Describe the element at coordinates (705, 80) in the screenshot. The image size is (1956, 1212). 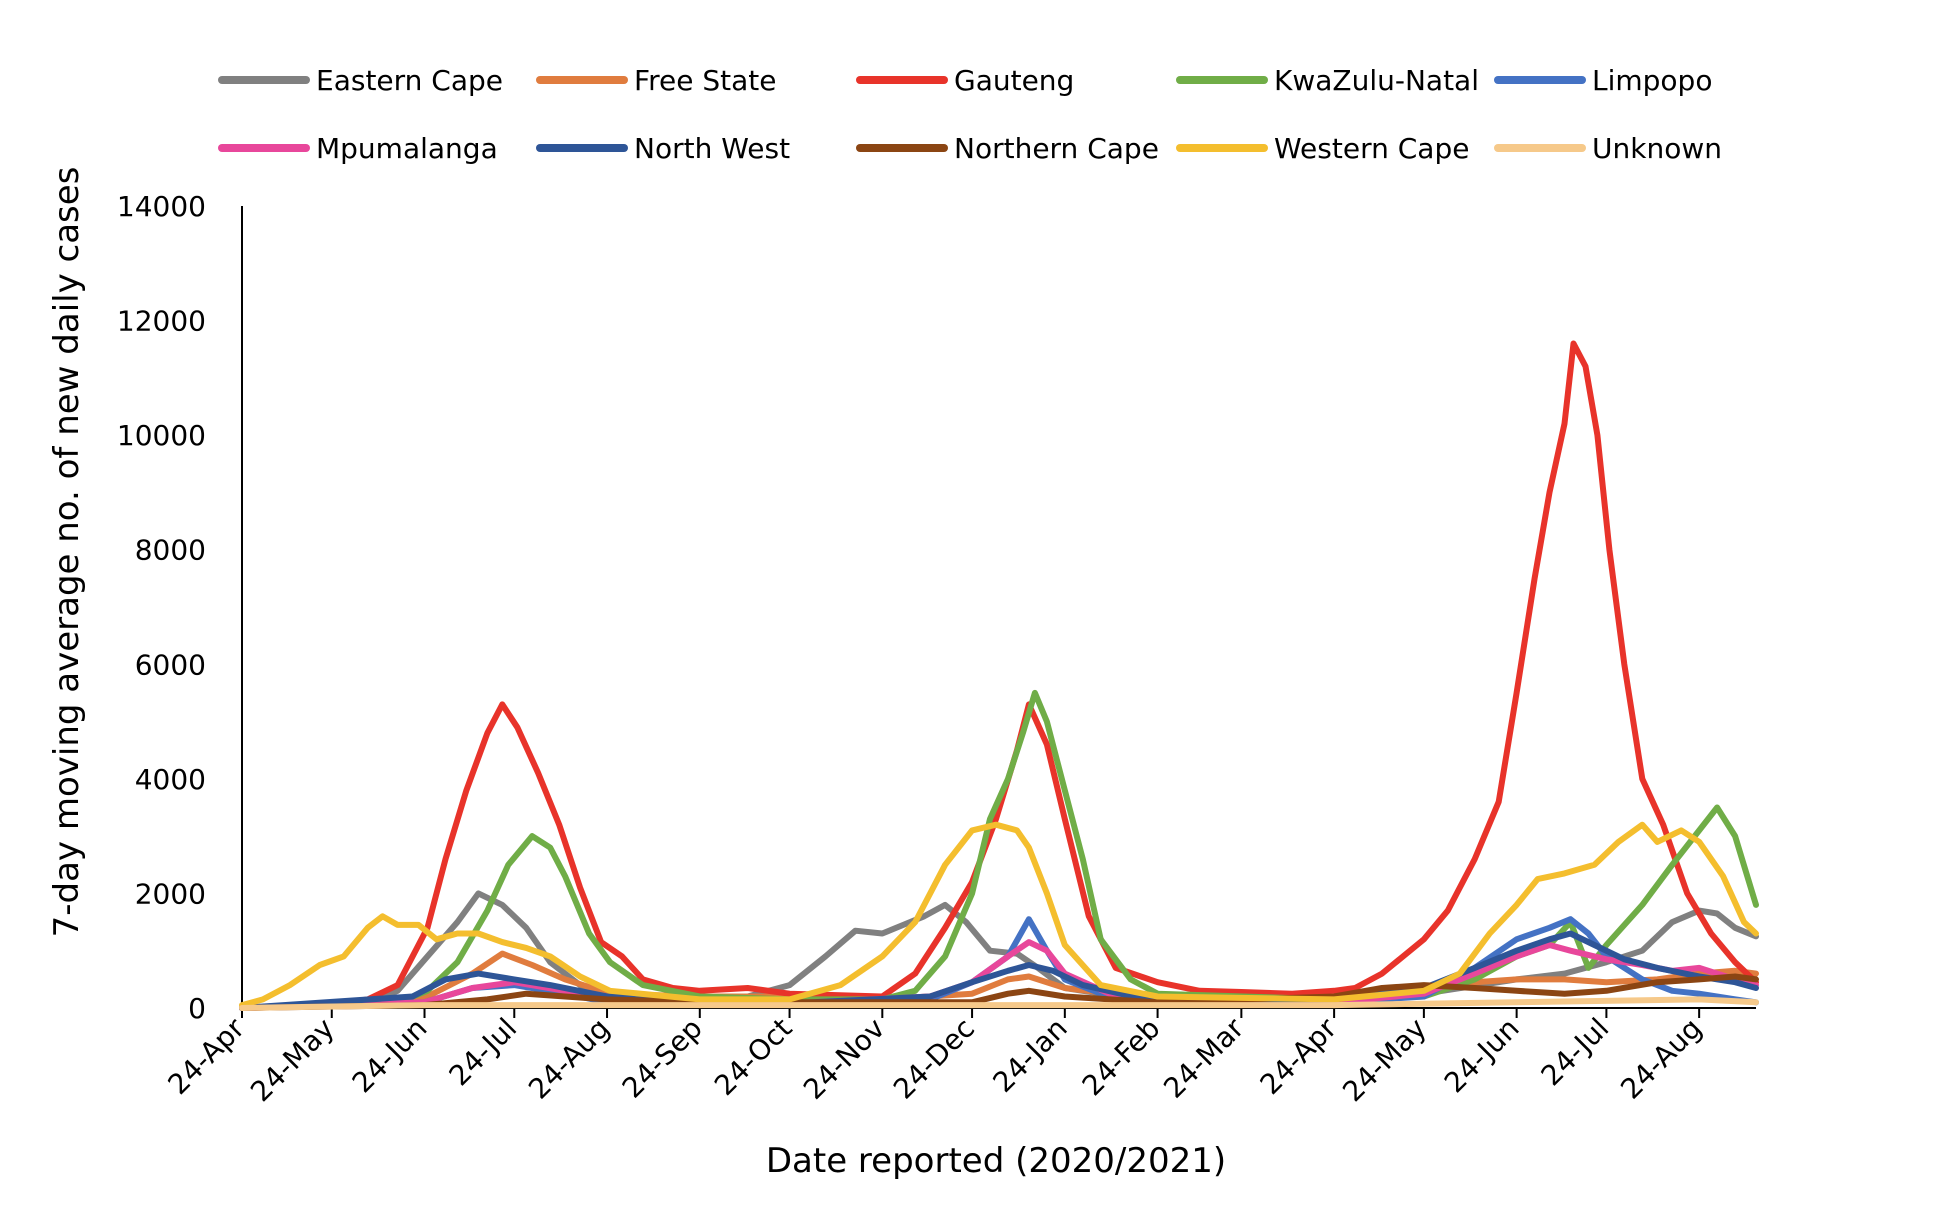
I see `legend-label: Free State` at that location.